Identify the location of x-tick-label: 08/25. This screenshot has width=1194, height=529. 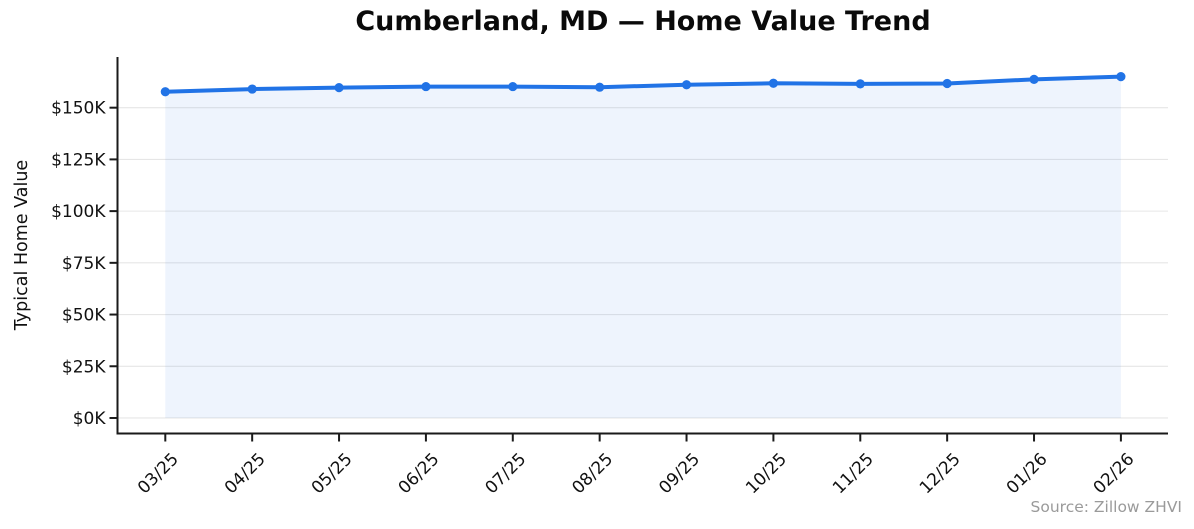
(592, 473).